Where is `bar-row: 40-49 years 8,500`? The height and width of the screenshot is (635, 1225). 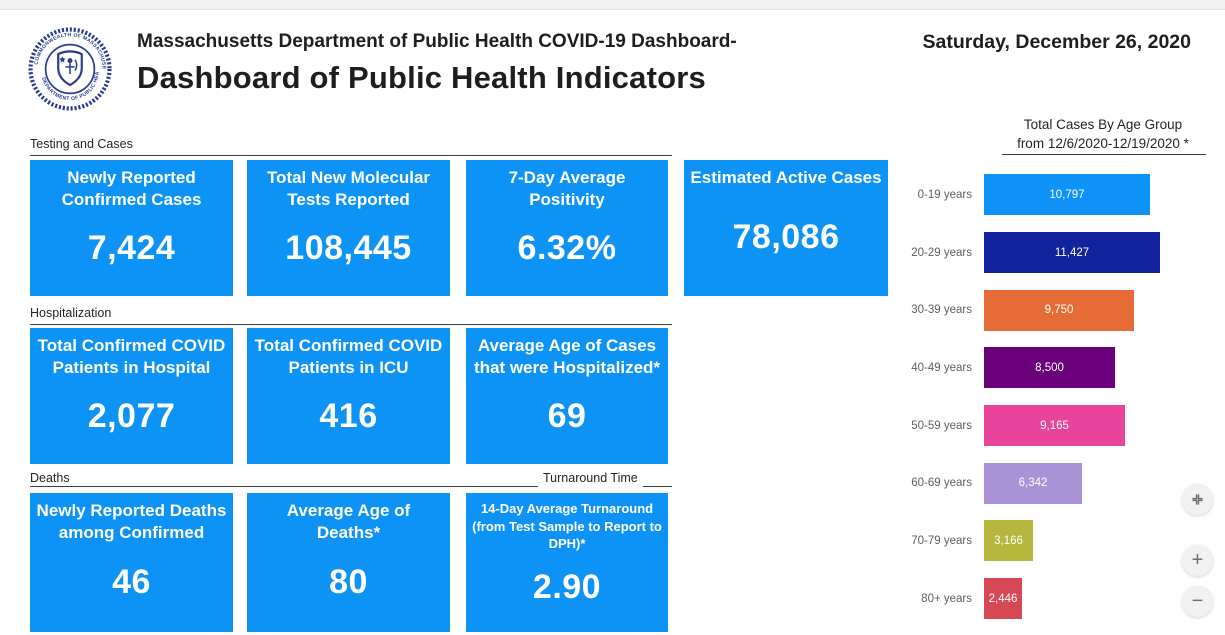 bar-row: 40-49 years 8,500 is located at coordinates (1056, 368).